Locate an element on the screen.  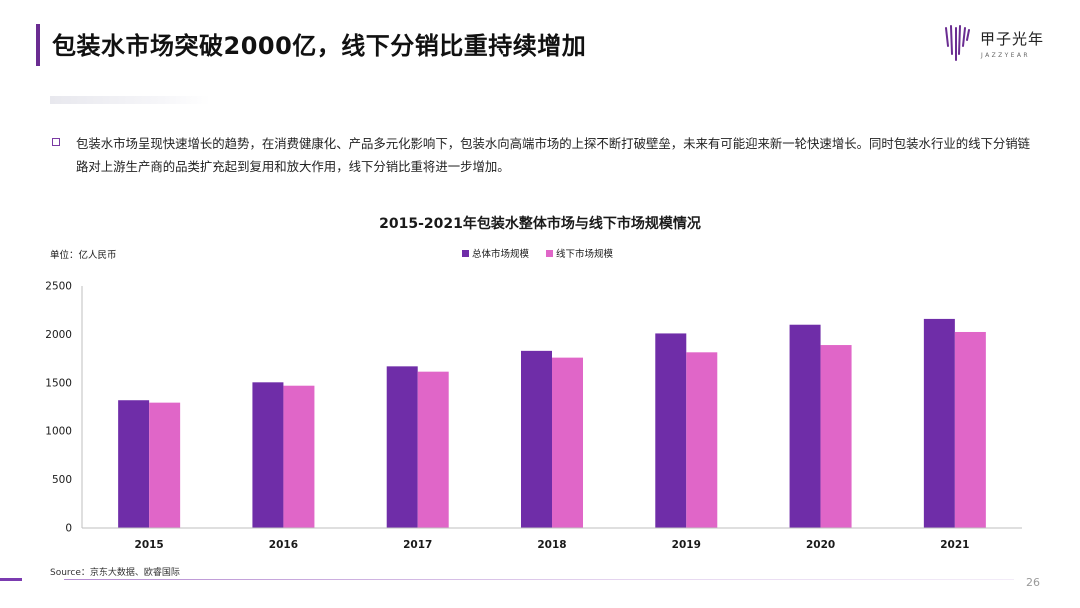
logo-subtitle: JAZZYEAR is located at coordinates (1005, 55).